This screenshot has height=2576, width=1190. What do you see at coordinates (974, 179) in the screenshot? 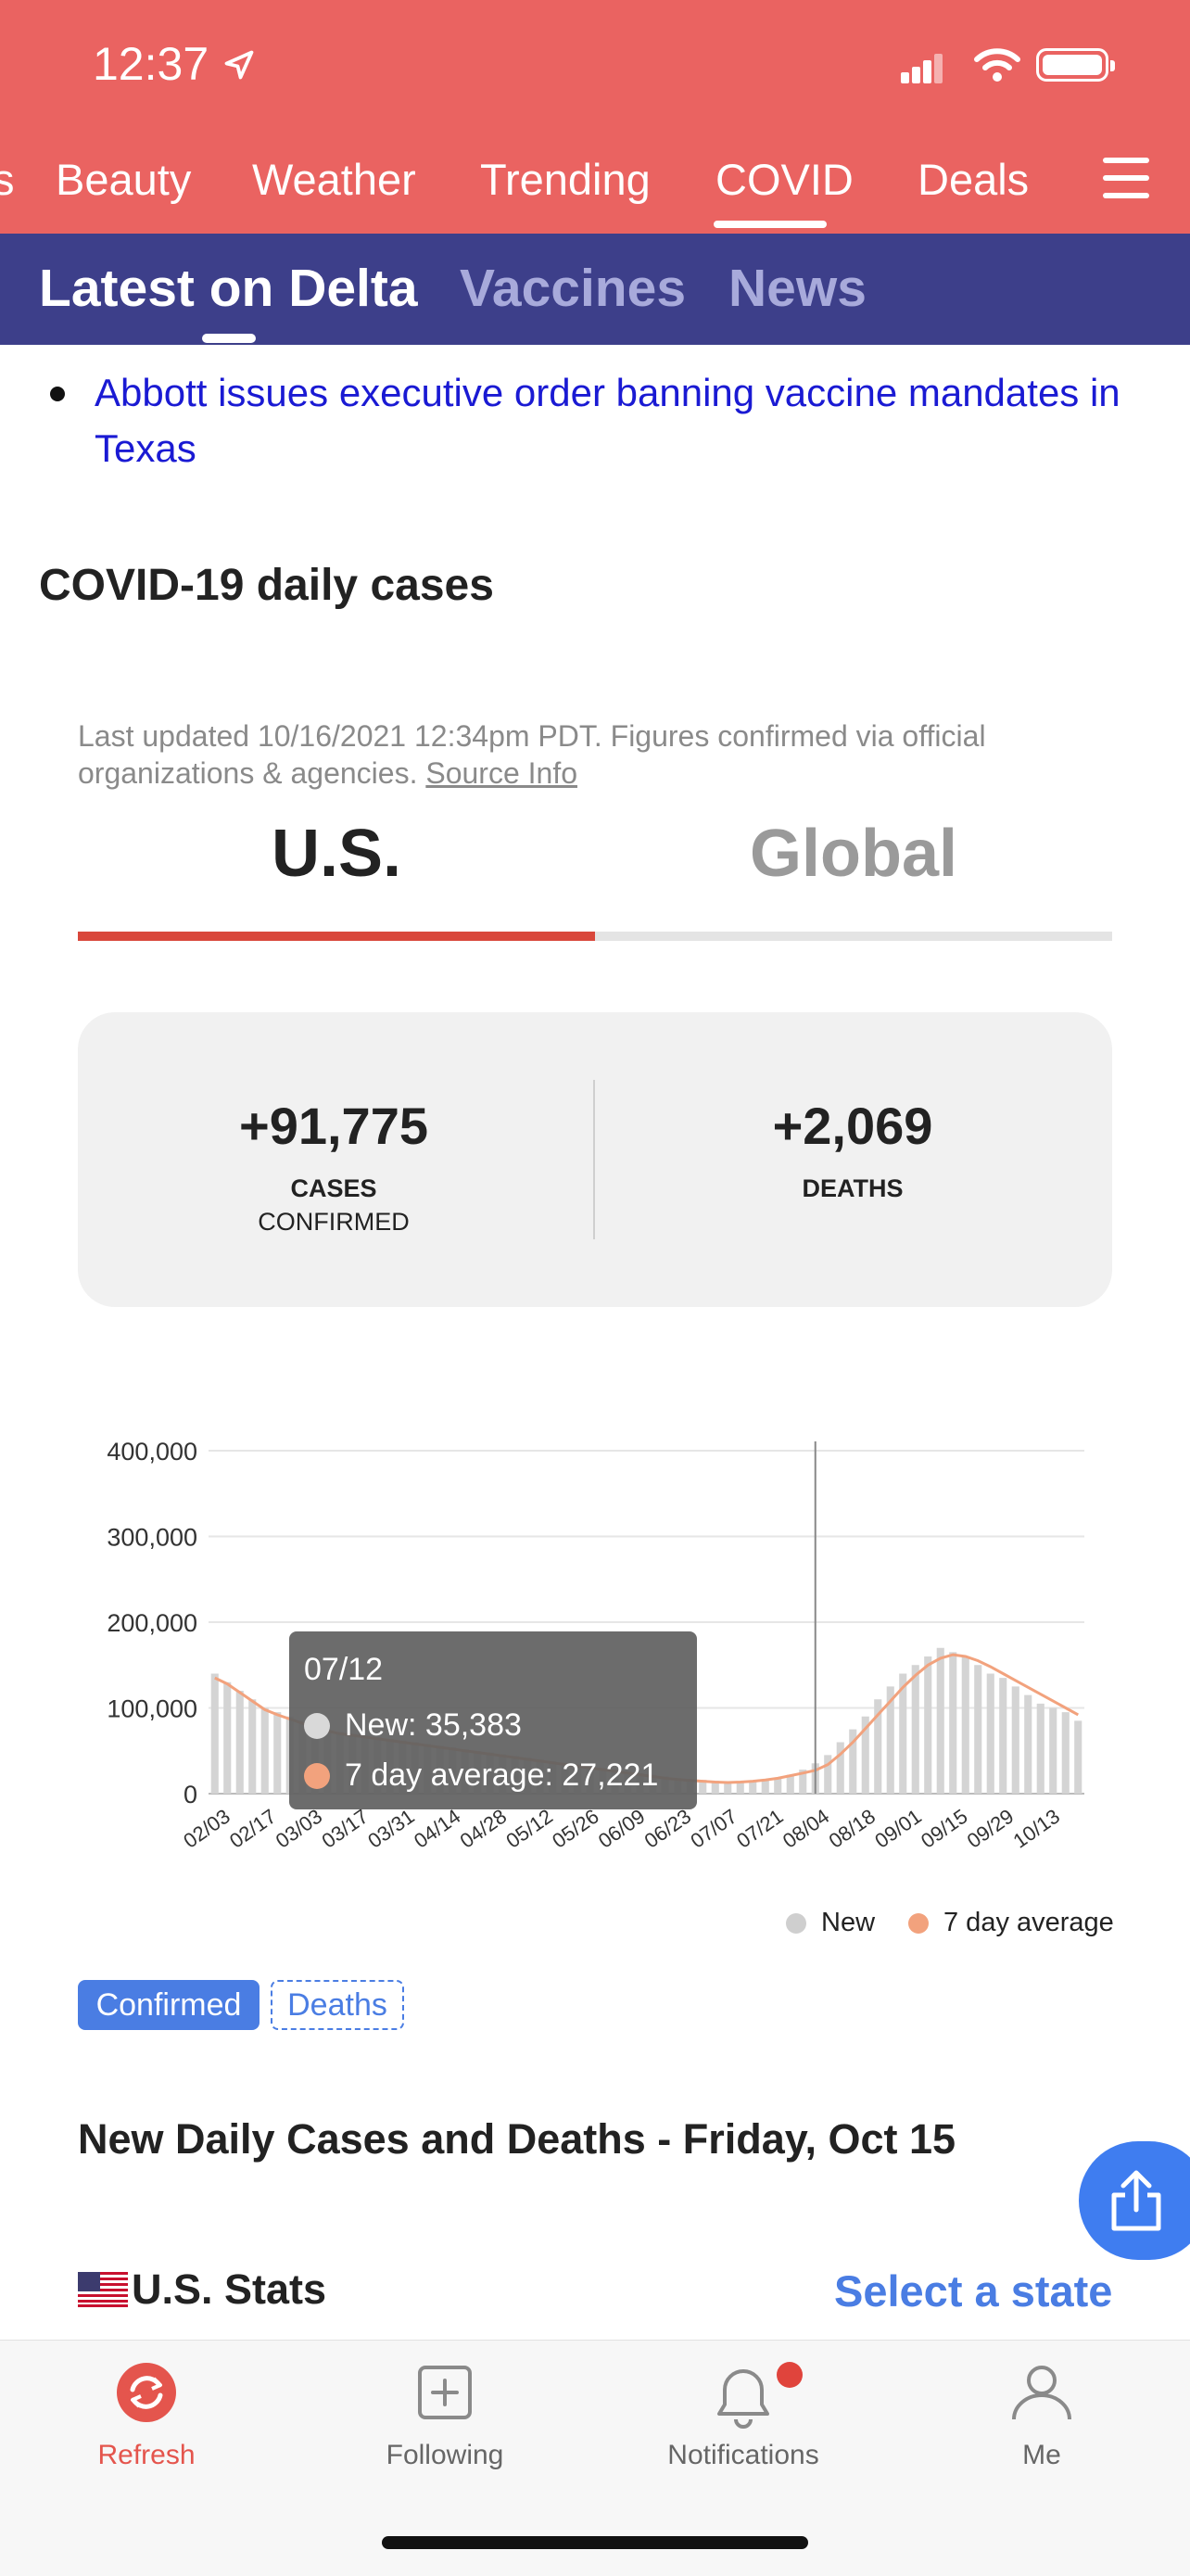
I see `nav-item-deals: Deals` at bounding box center [974, 179].